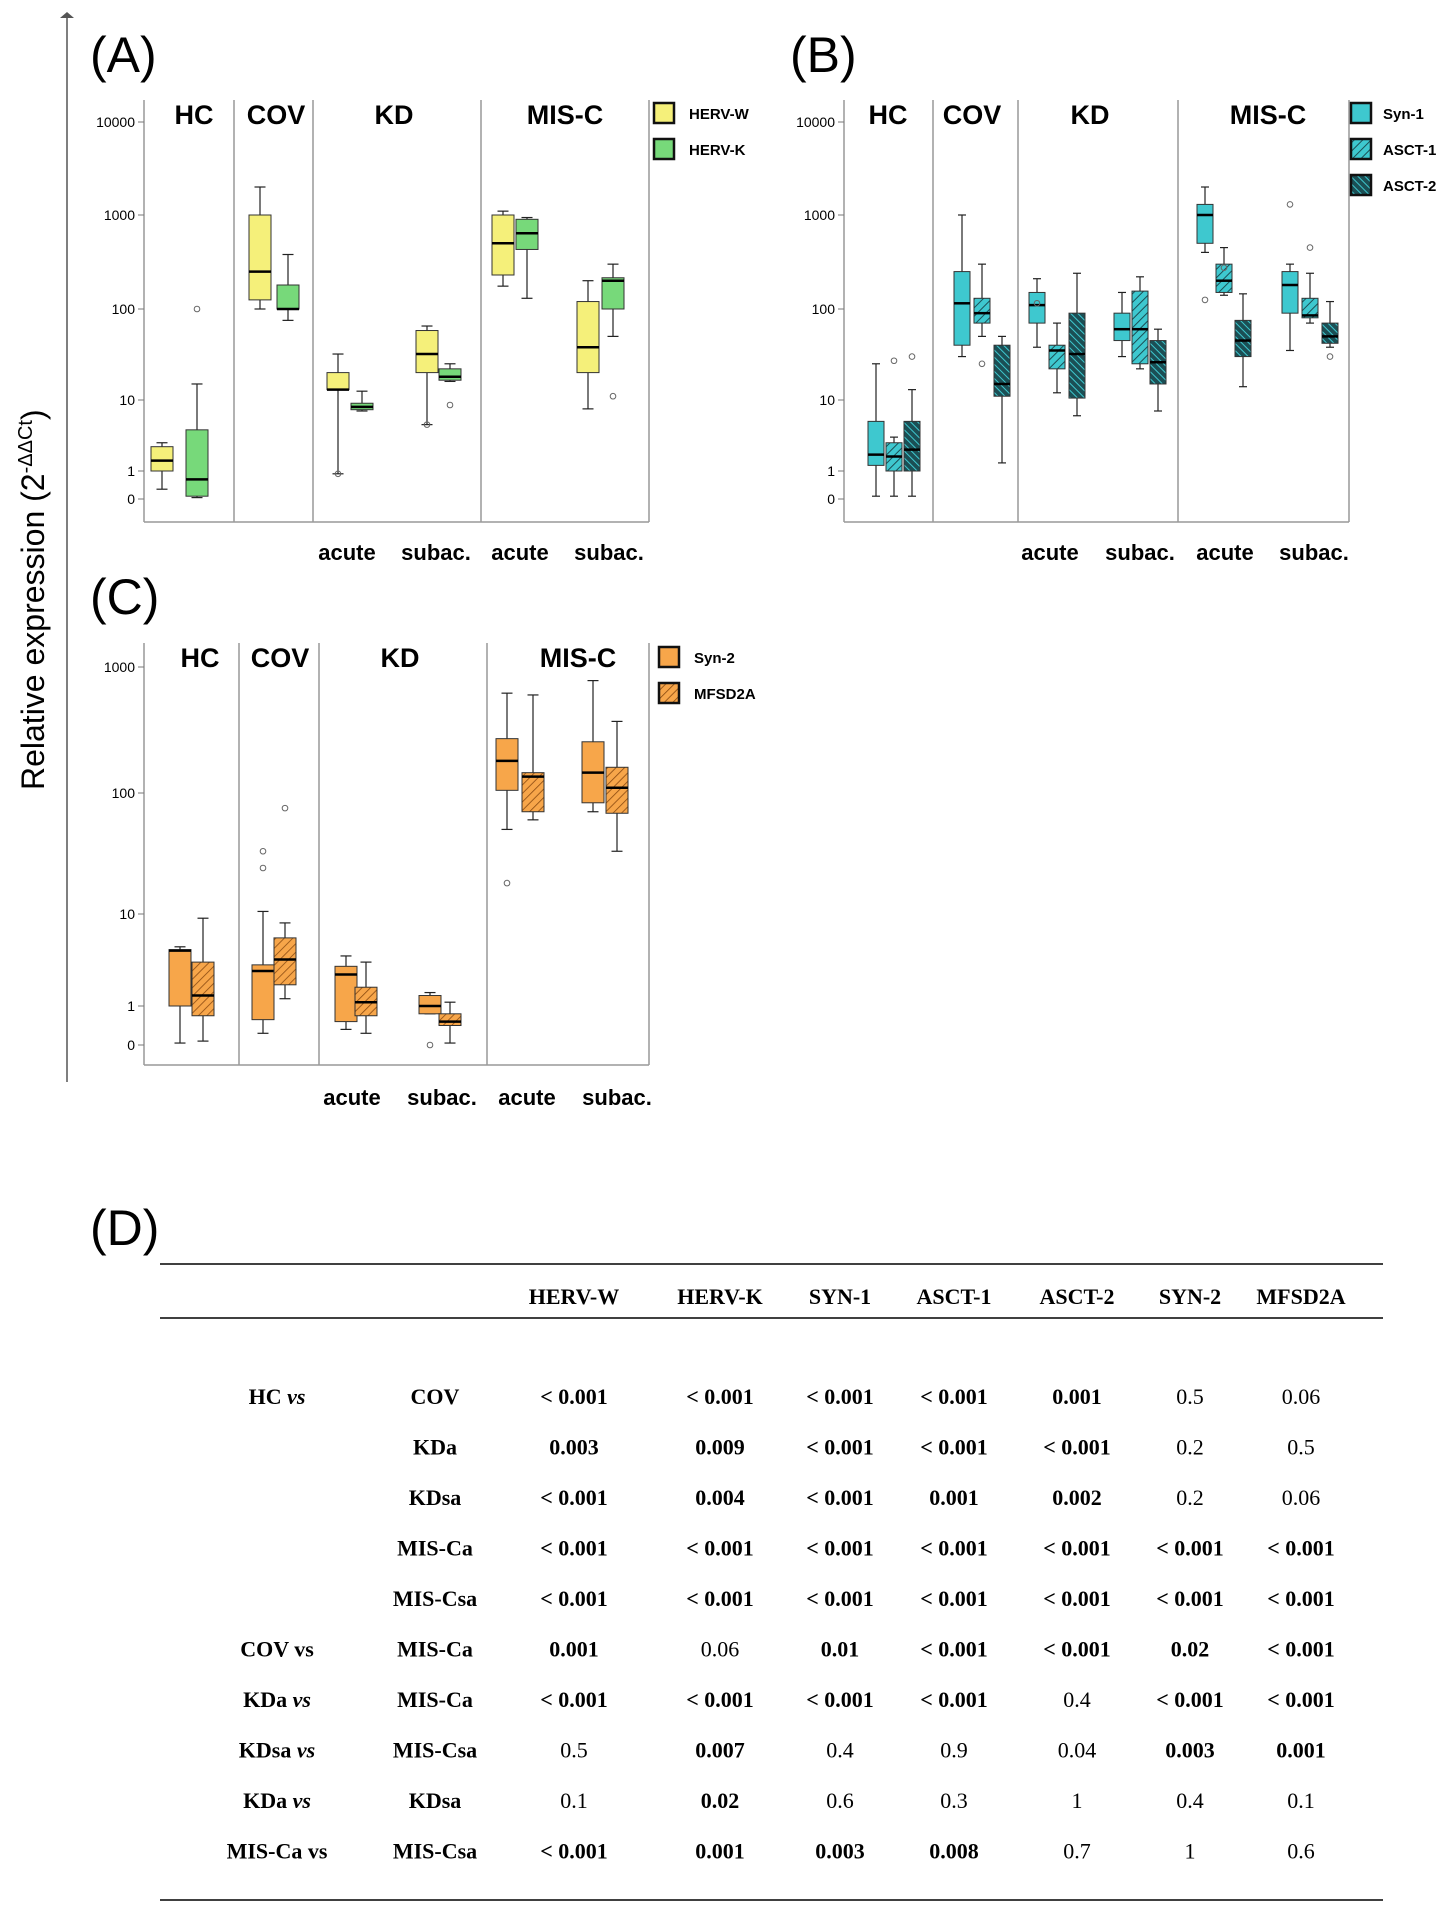 The width and height of the screenshot is (1456, 1926). Describe the element at coordinates (435, 1598) in the screenshot. I see `table-row-compare: MIS-Csa` at that location.